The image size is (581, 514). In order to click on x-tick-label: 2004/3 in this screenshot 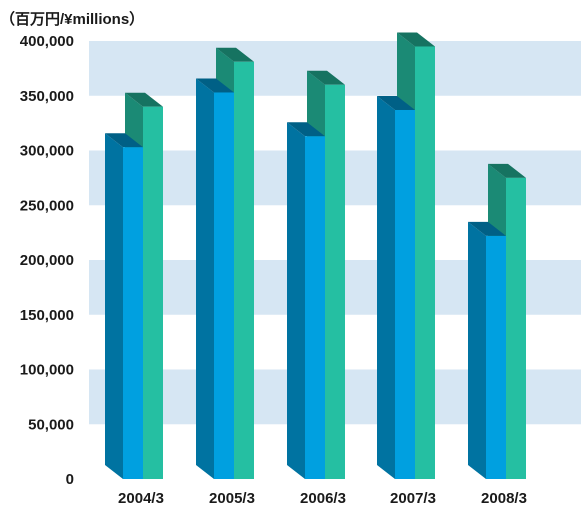, I will do `click(141, 498)`.